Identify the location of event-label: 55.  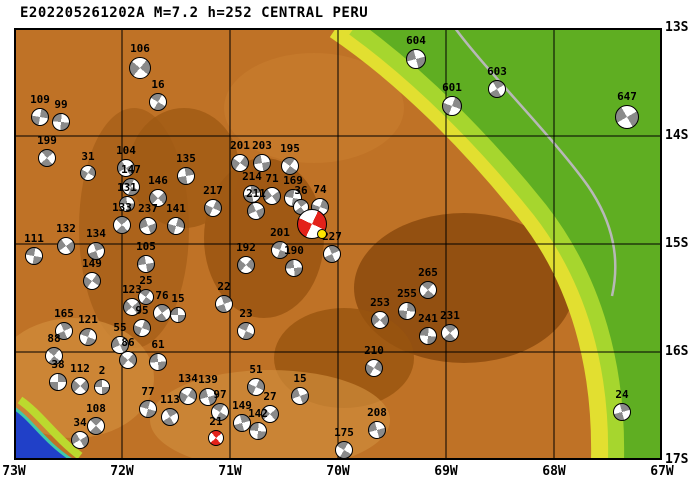
(120, 327).